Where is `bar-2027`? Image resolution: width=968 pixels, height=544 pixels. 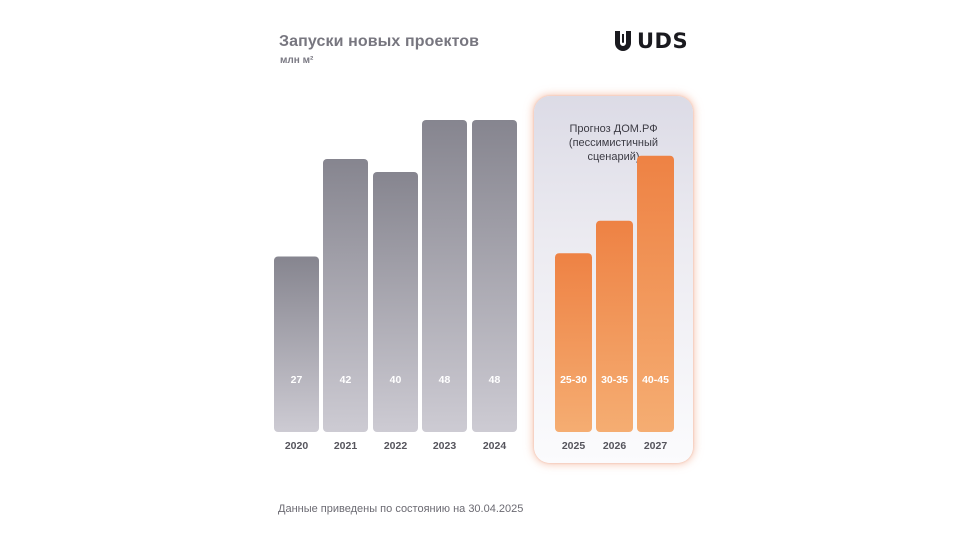
bar-2027 is located at coordinates (655, 293).